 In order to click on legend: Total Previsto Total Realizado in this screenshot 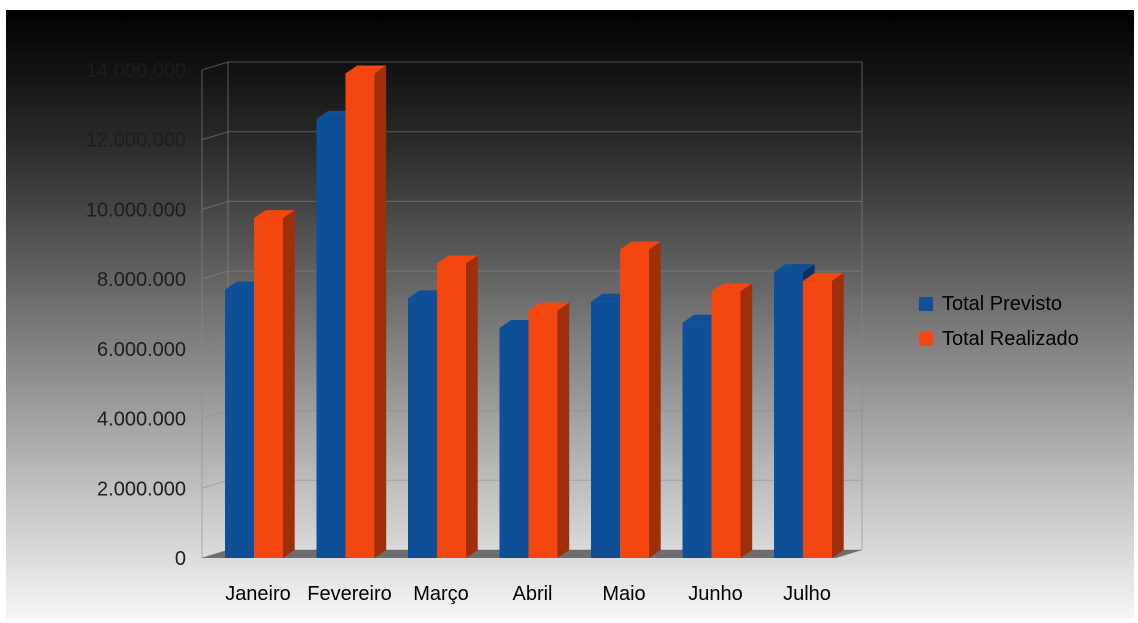, I will do `click(999, 321)`.